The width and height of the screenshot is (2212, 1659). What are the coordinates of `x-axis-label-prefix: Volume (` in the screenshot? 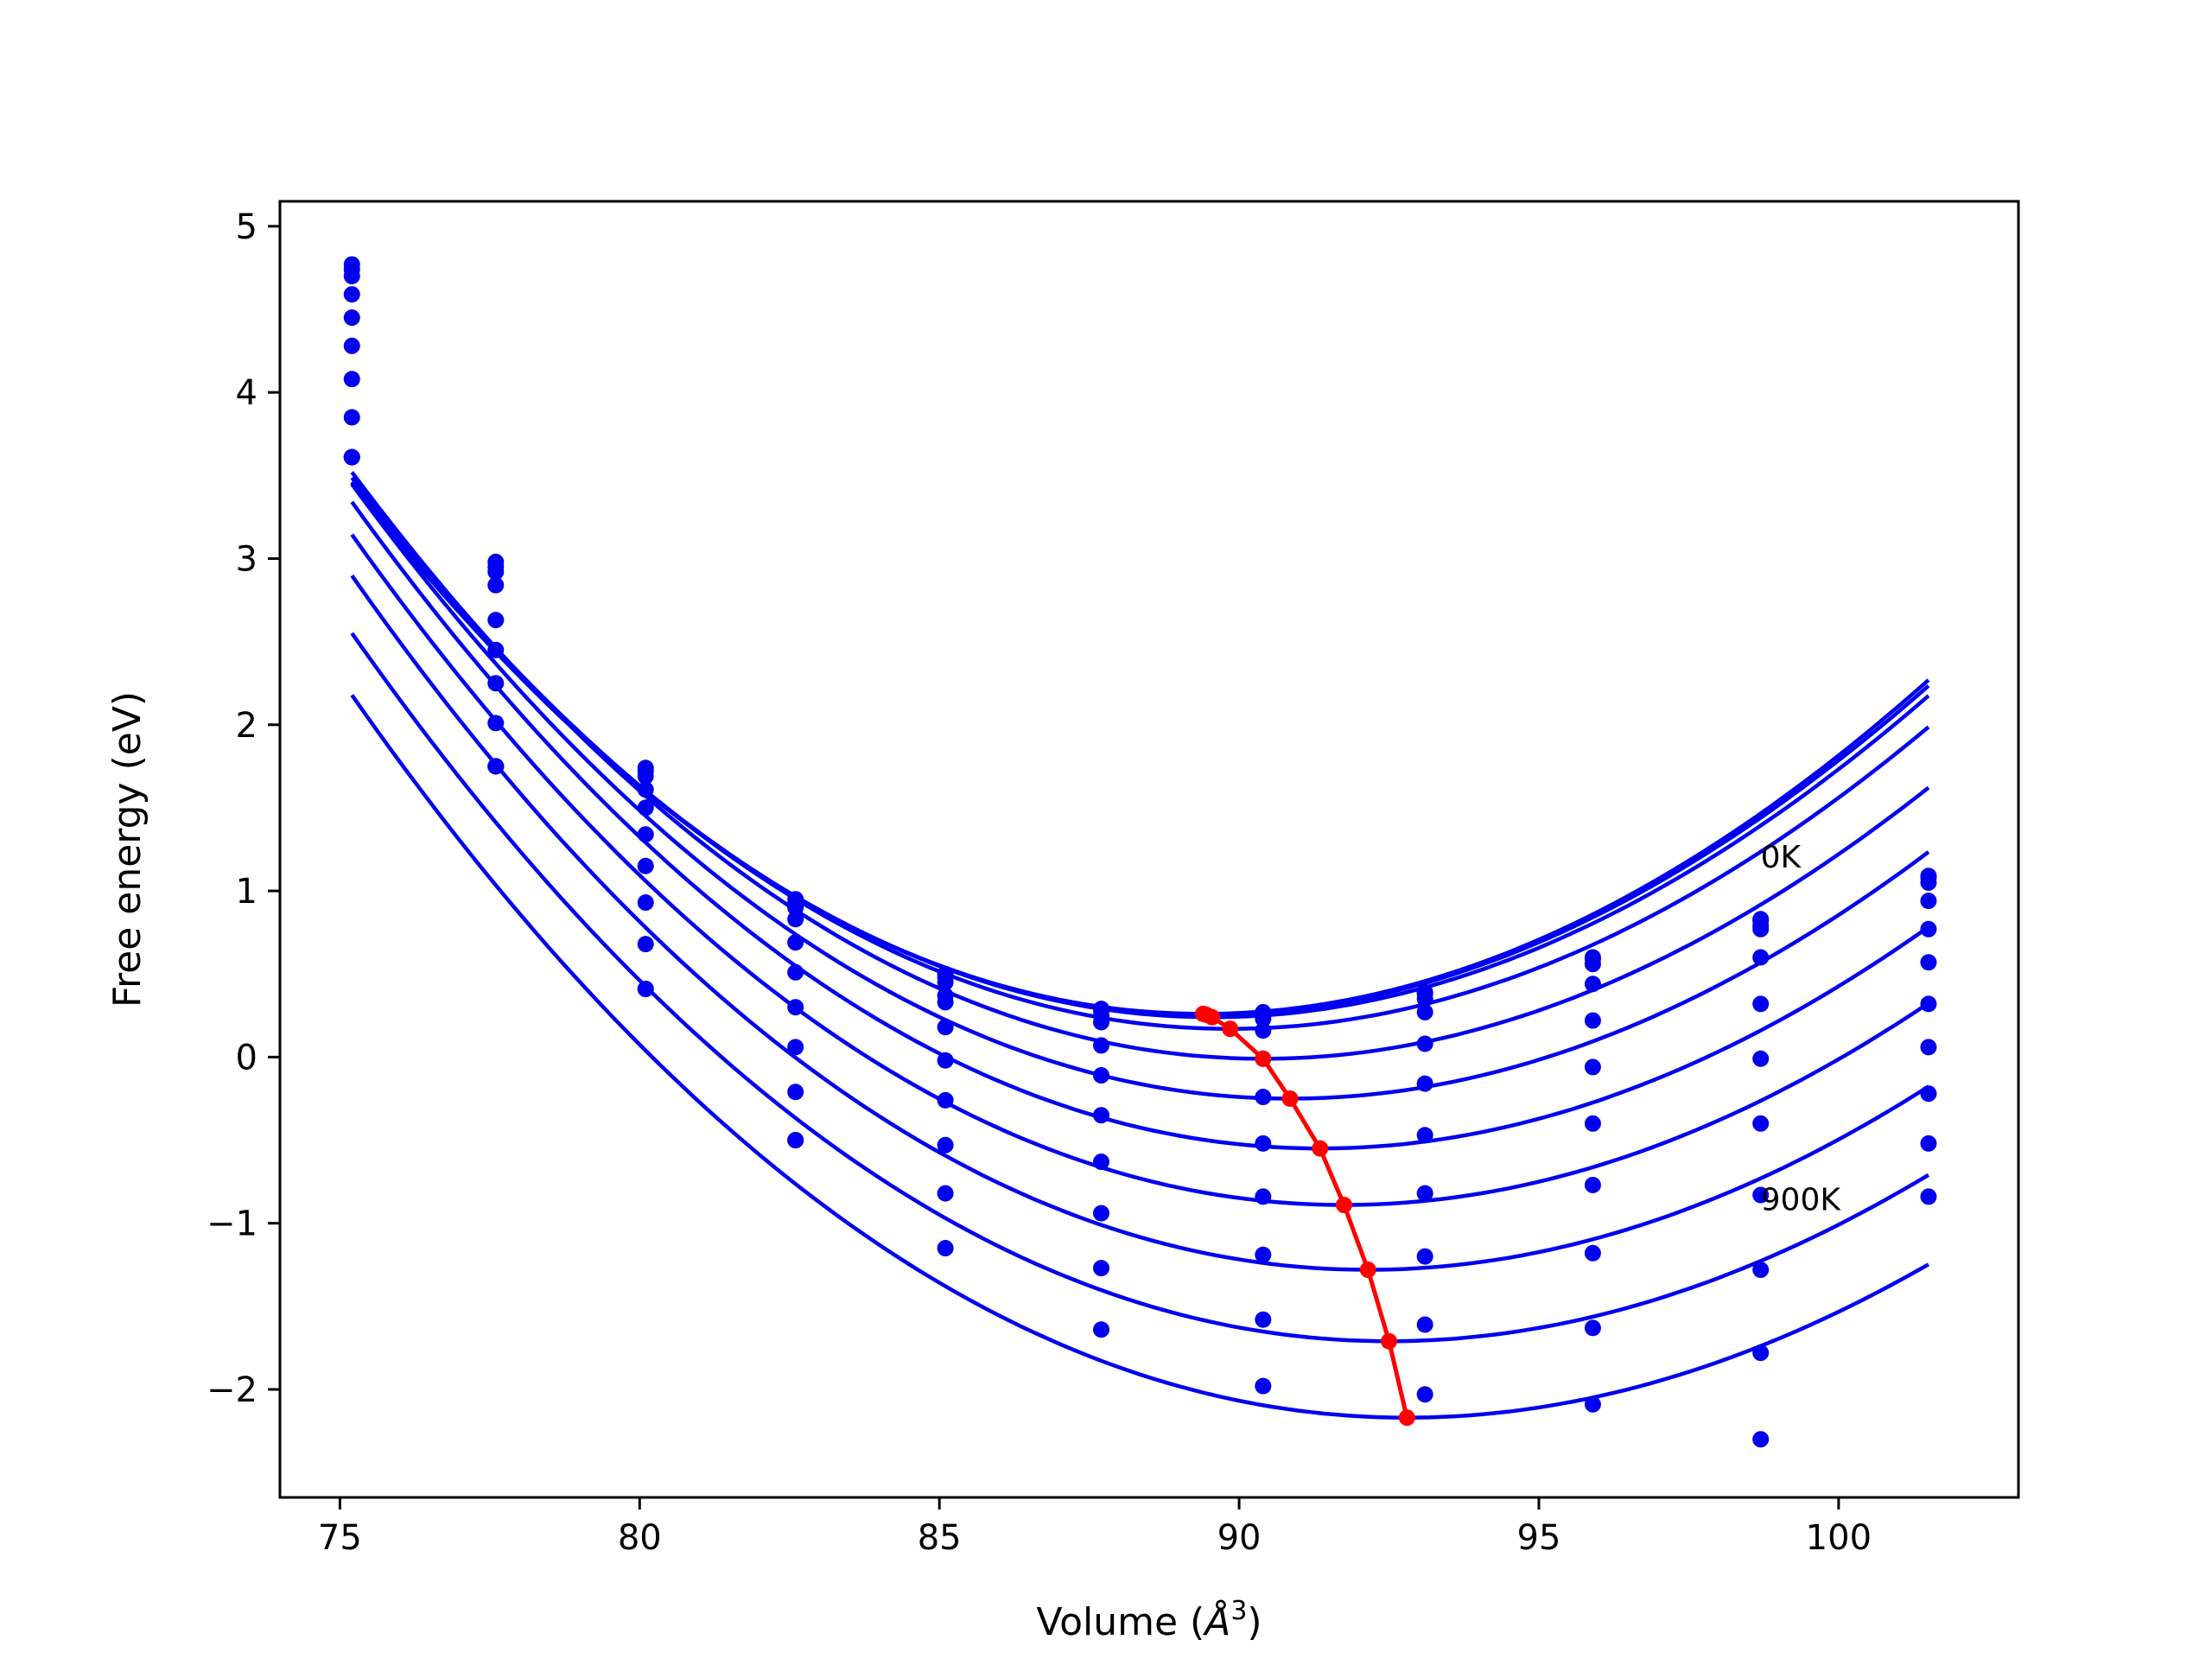 It's located at (1120, 1622).